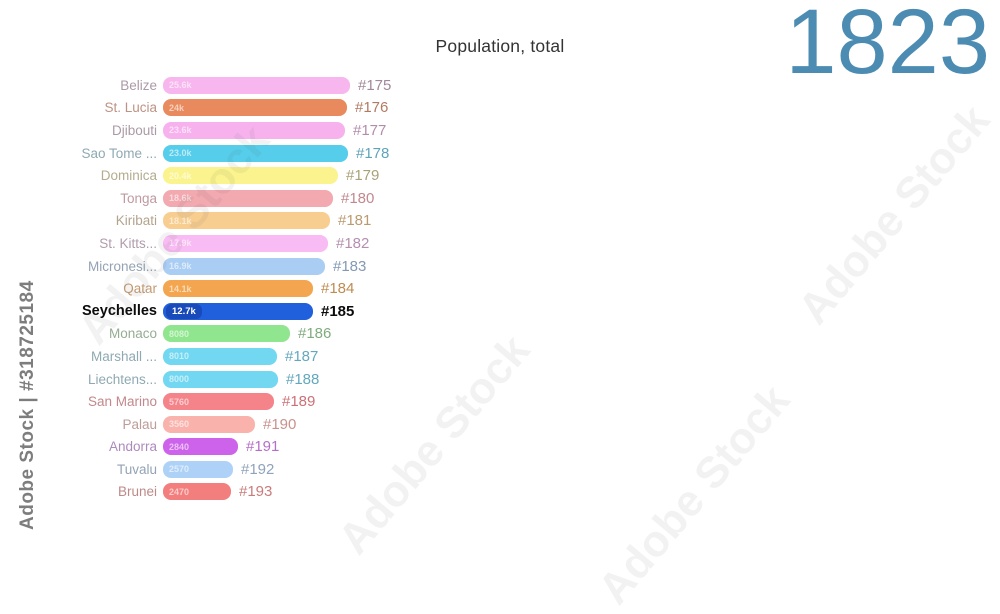 This screenshot has height=614, width=1000. I want to click on bar-value-label: 25.6k, so click(180, 85).